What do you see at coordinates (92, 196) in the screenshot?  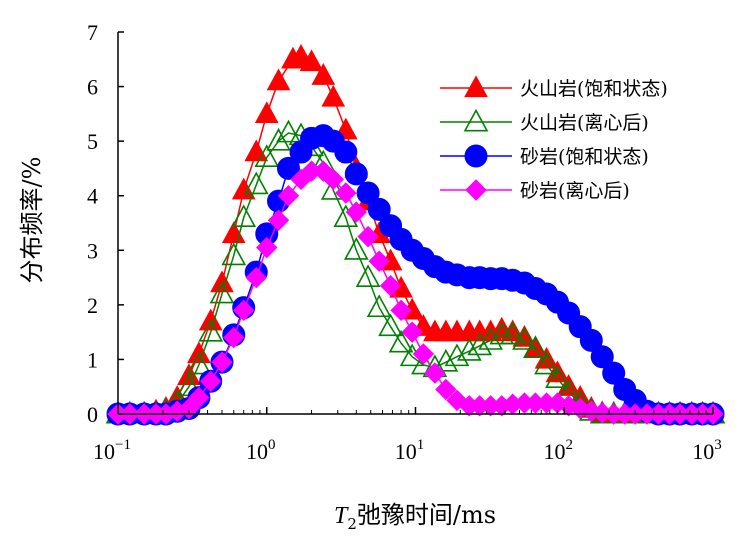 I see `y-tick-label: 4` at bounding box center [92, 196].